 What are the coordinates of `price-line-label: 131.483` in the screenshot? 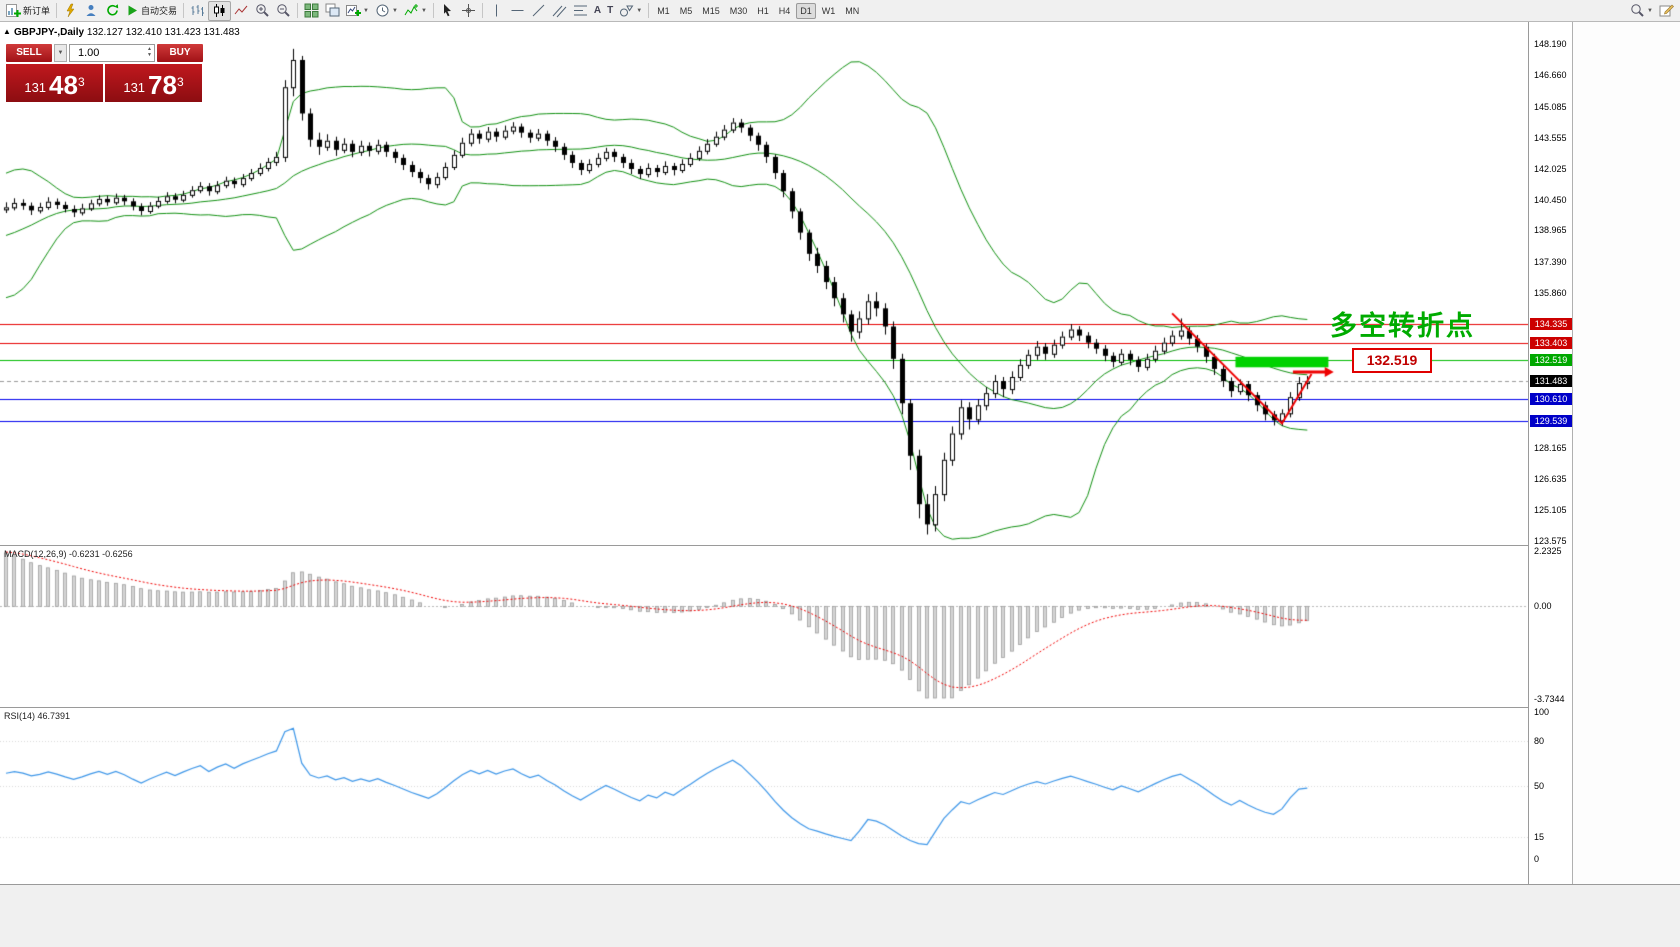 It's located at (1551, 381).